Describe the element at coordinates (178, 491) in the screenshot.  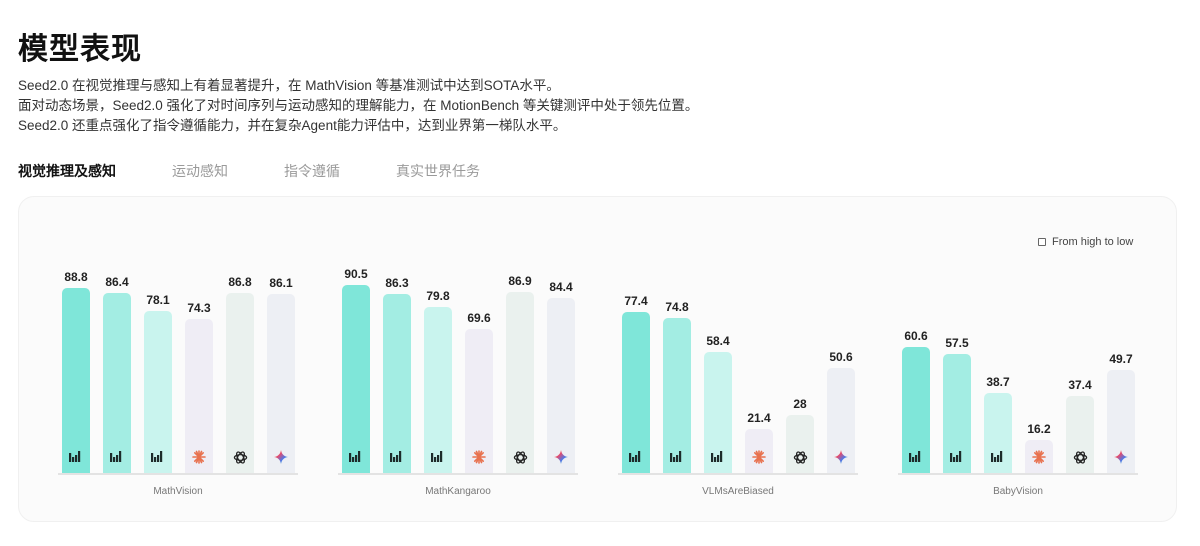
I see `group-label: MathVision` at that location.